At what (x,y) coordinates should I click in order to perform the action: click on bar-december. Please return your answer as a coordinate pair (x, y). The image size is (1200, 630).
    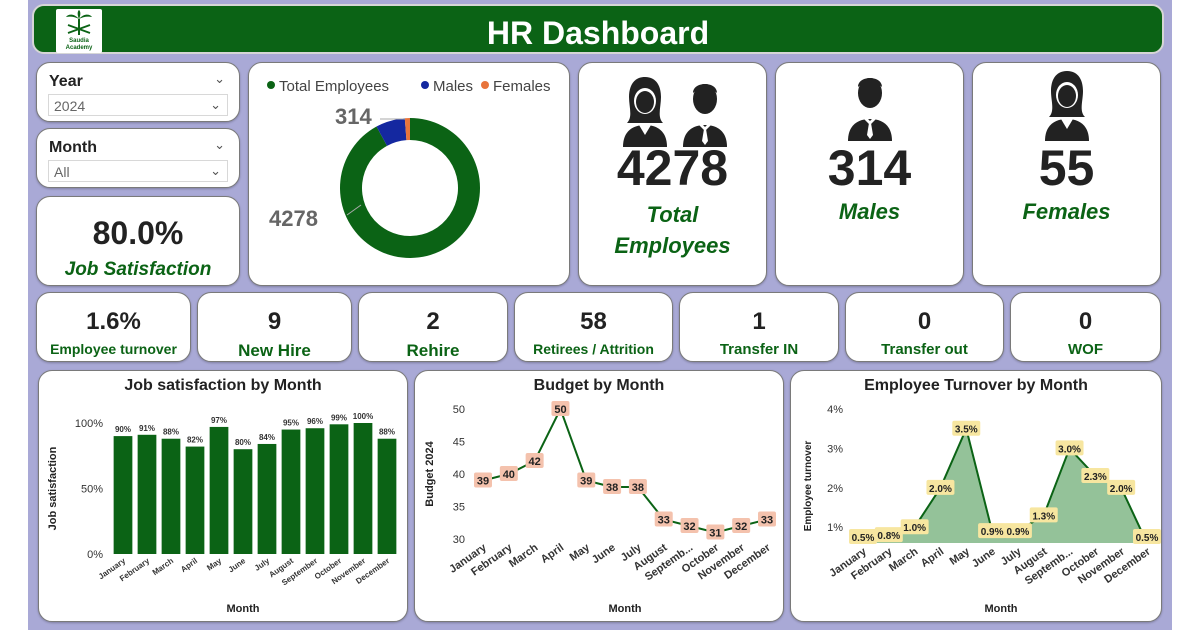
    Looking at the image, I should click on (387, 496).